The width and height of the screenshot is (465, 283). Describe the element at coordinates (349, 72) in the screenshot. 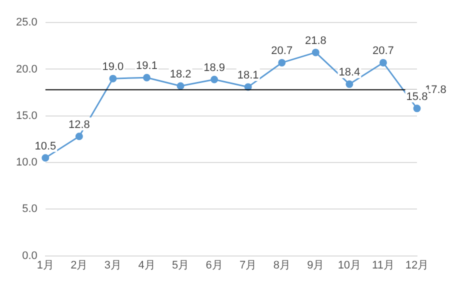

I see `data-label: 18.4` at that location.